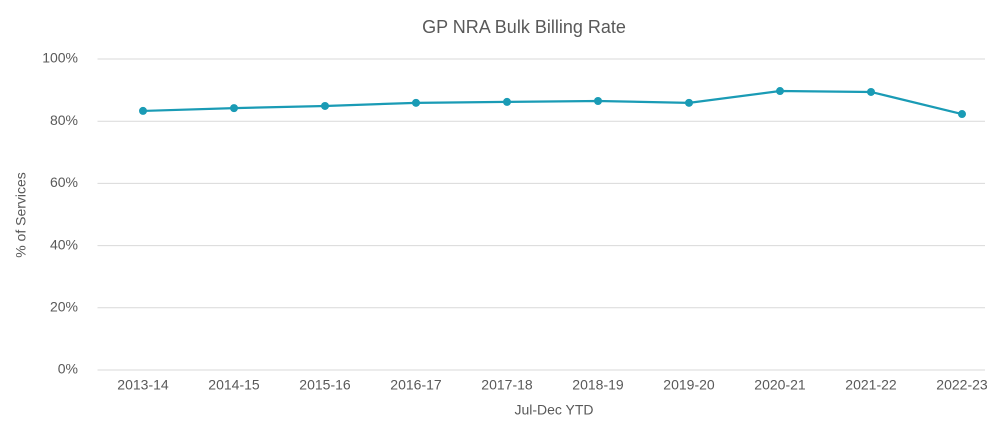 The width and height of the screenshot is (993, 438). I want to click on chart-title: GP NRA Bulk Billing Rate, so click(524, 27).